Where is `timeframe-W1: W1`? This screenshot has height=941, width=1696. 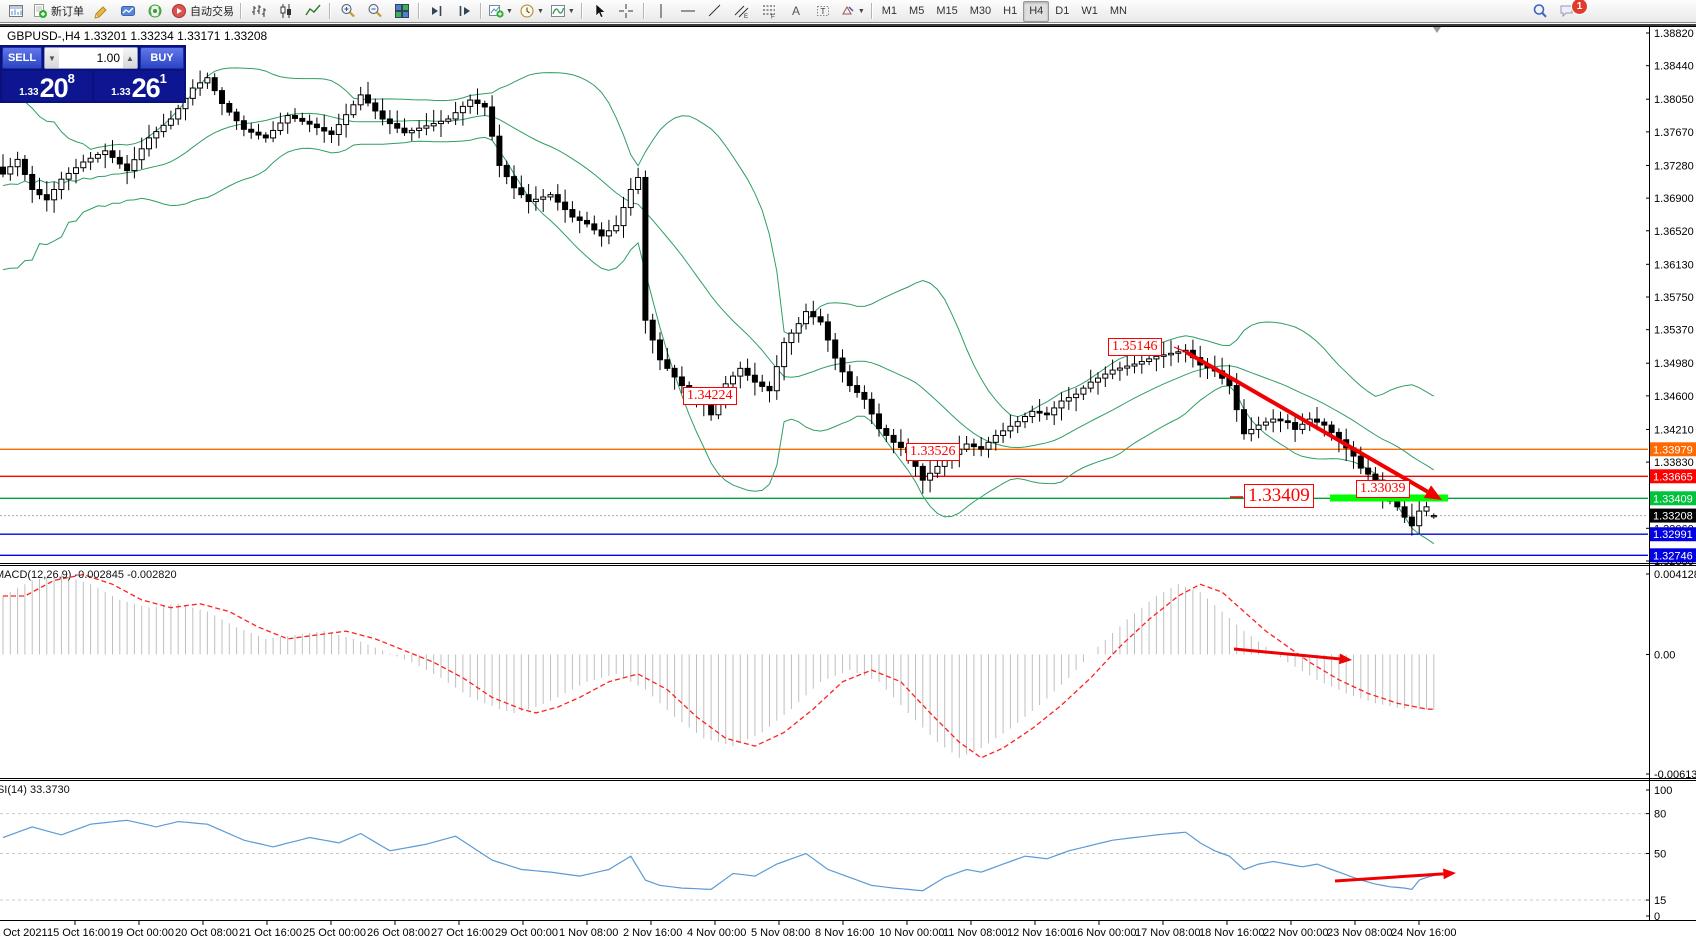 timeframe-W1: W1 is located at coordinates (1089, 11).